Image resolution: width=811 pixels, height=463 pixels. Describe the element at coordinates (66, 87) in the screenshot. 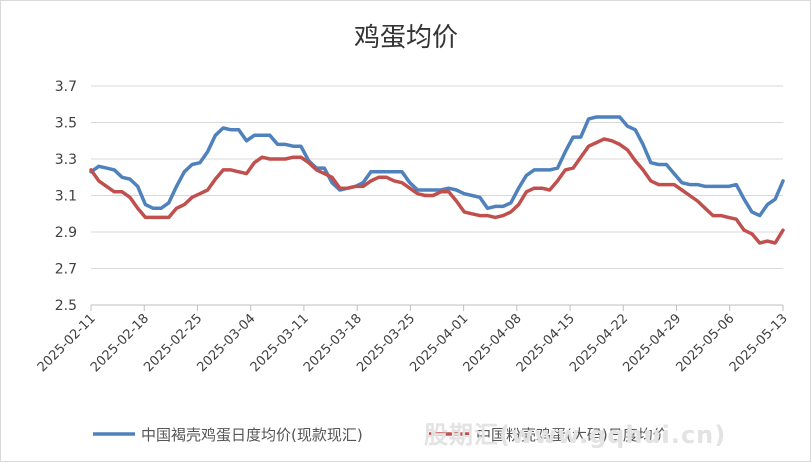

I see `y-tick-label: 3.7` at that location.